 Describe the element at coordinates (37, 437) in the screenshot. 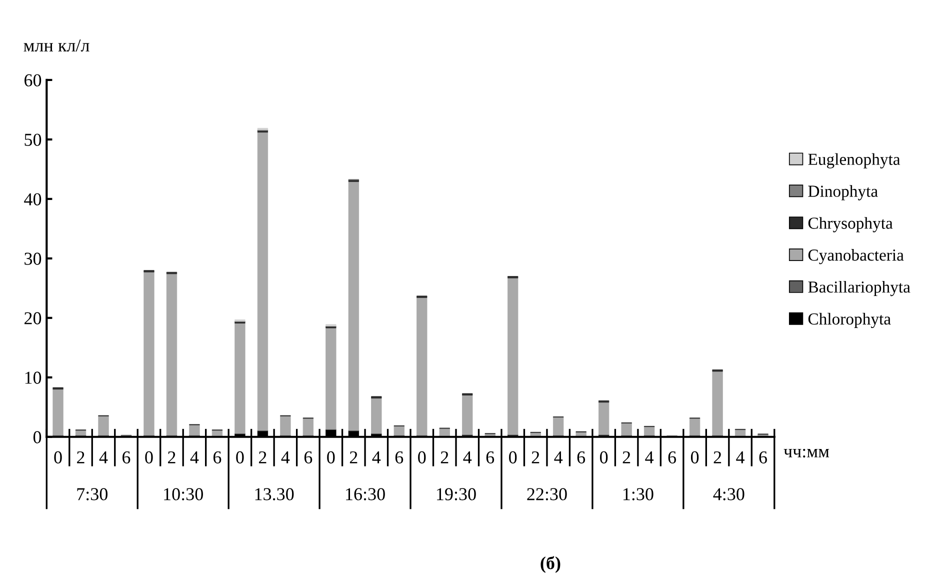

I see `y-tick-label: 0` at that location.